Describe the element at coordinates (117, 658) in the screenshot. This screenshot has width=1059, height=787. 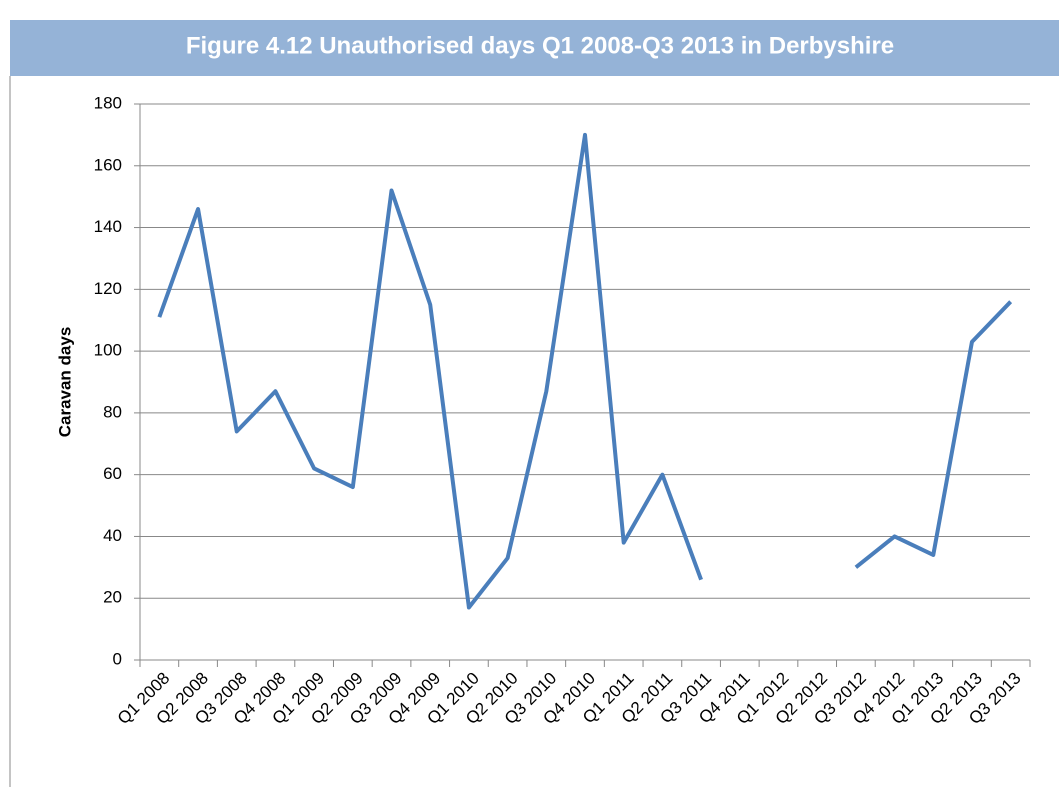
I see `y-tick-label: 0` at that location.